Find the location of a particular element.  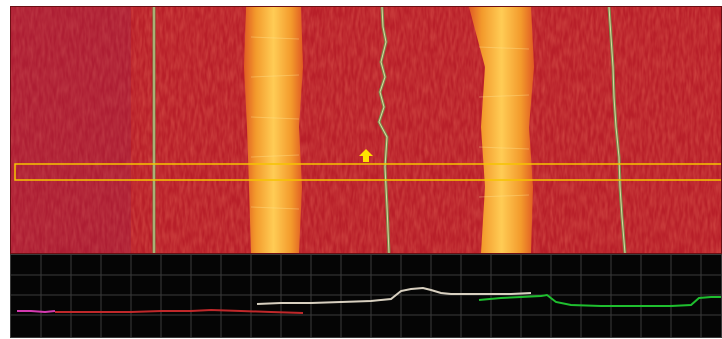

left-shading is located at coordinates (71, 130).